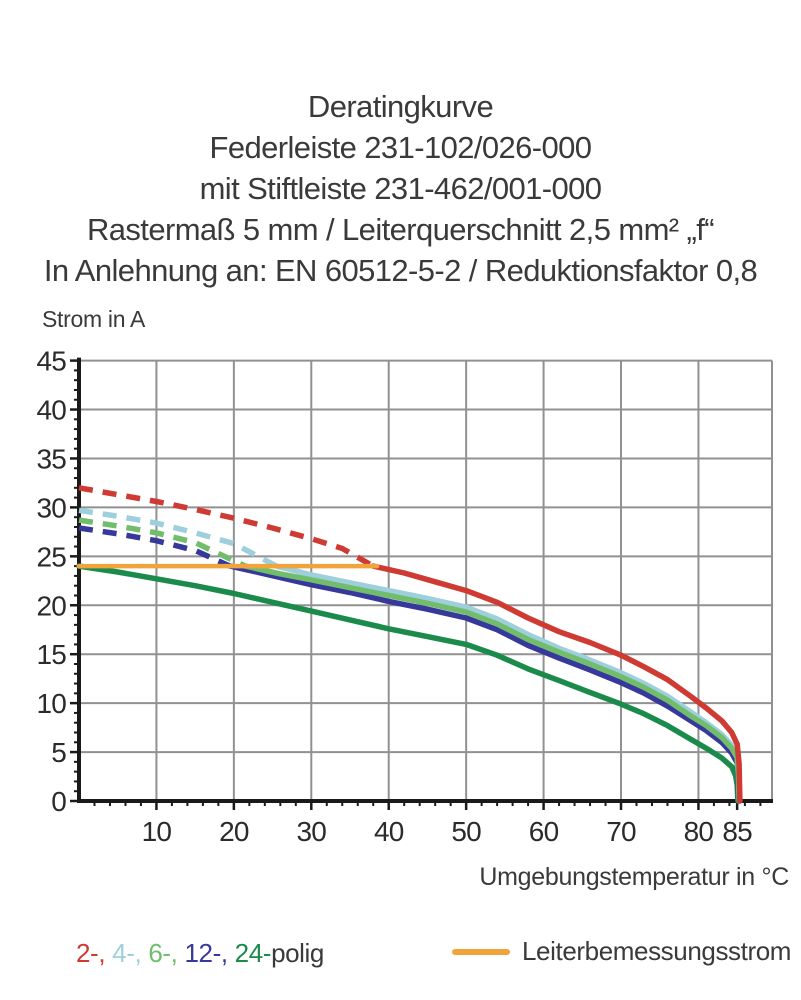  I want to click on y-axis-title: Strom in A, so click(94, 319).